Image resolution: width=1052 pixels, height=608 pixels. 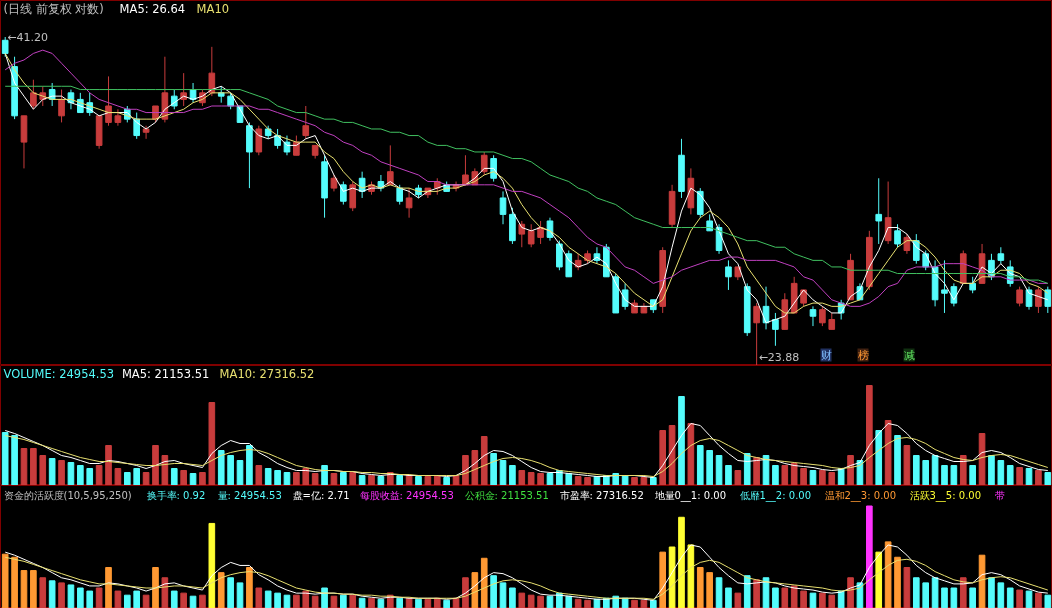 I want to click on text: 量: 24954.53, so click(x=249, y=495).